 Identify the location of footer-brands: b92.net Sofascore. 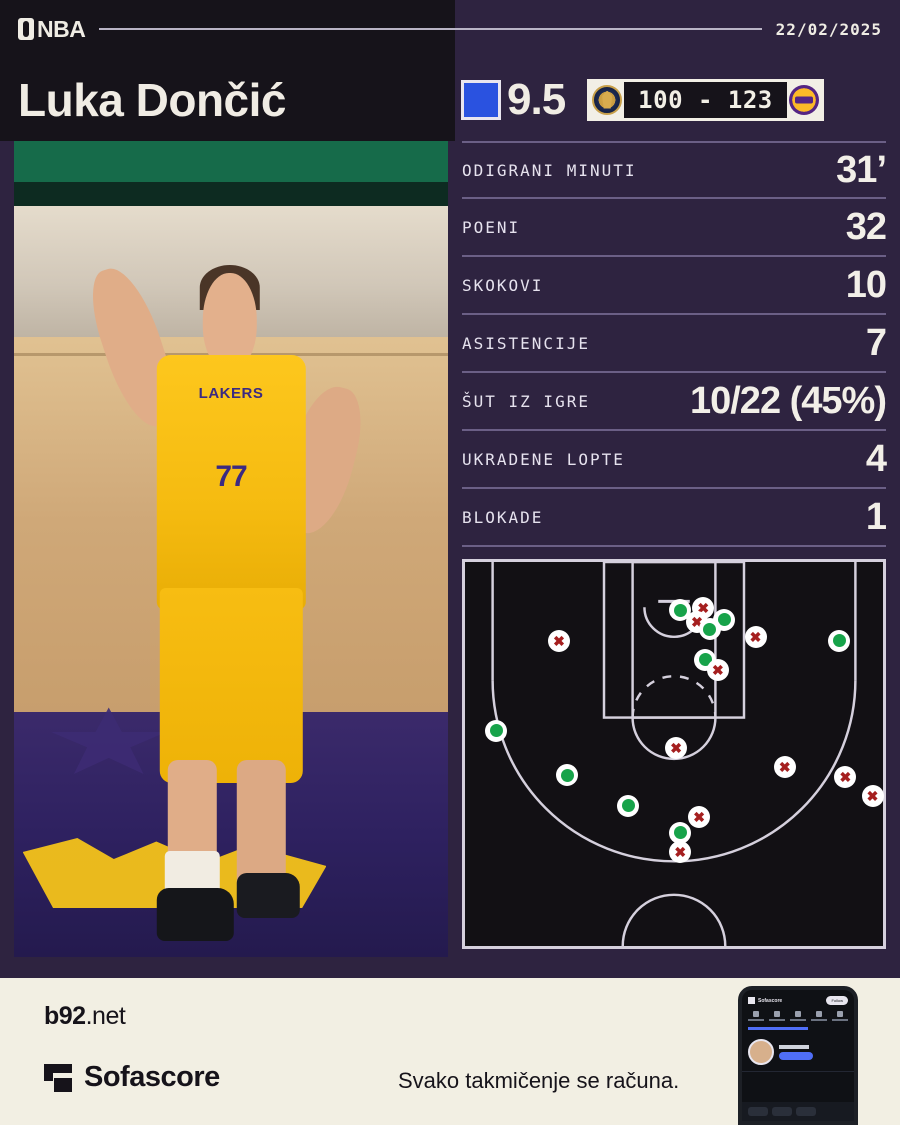
(132, 1048).